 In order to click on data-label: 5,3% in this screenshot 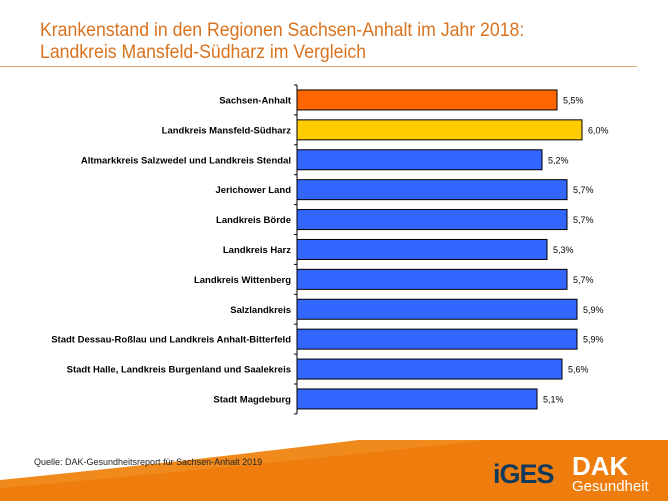, I will do `click(563, 250)`.